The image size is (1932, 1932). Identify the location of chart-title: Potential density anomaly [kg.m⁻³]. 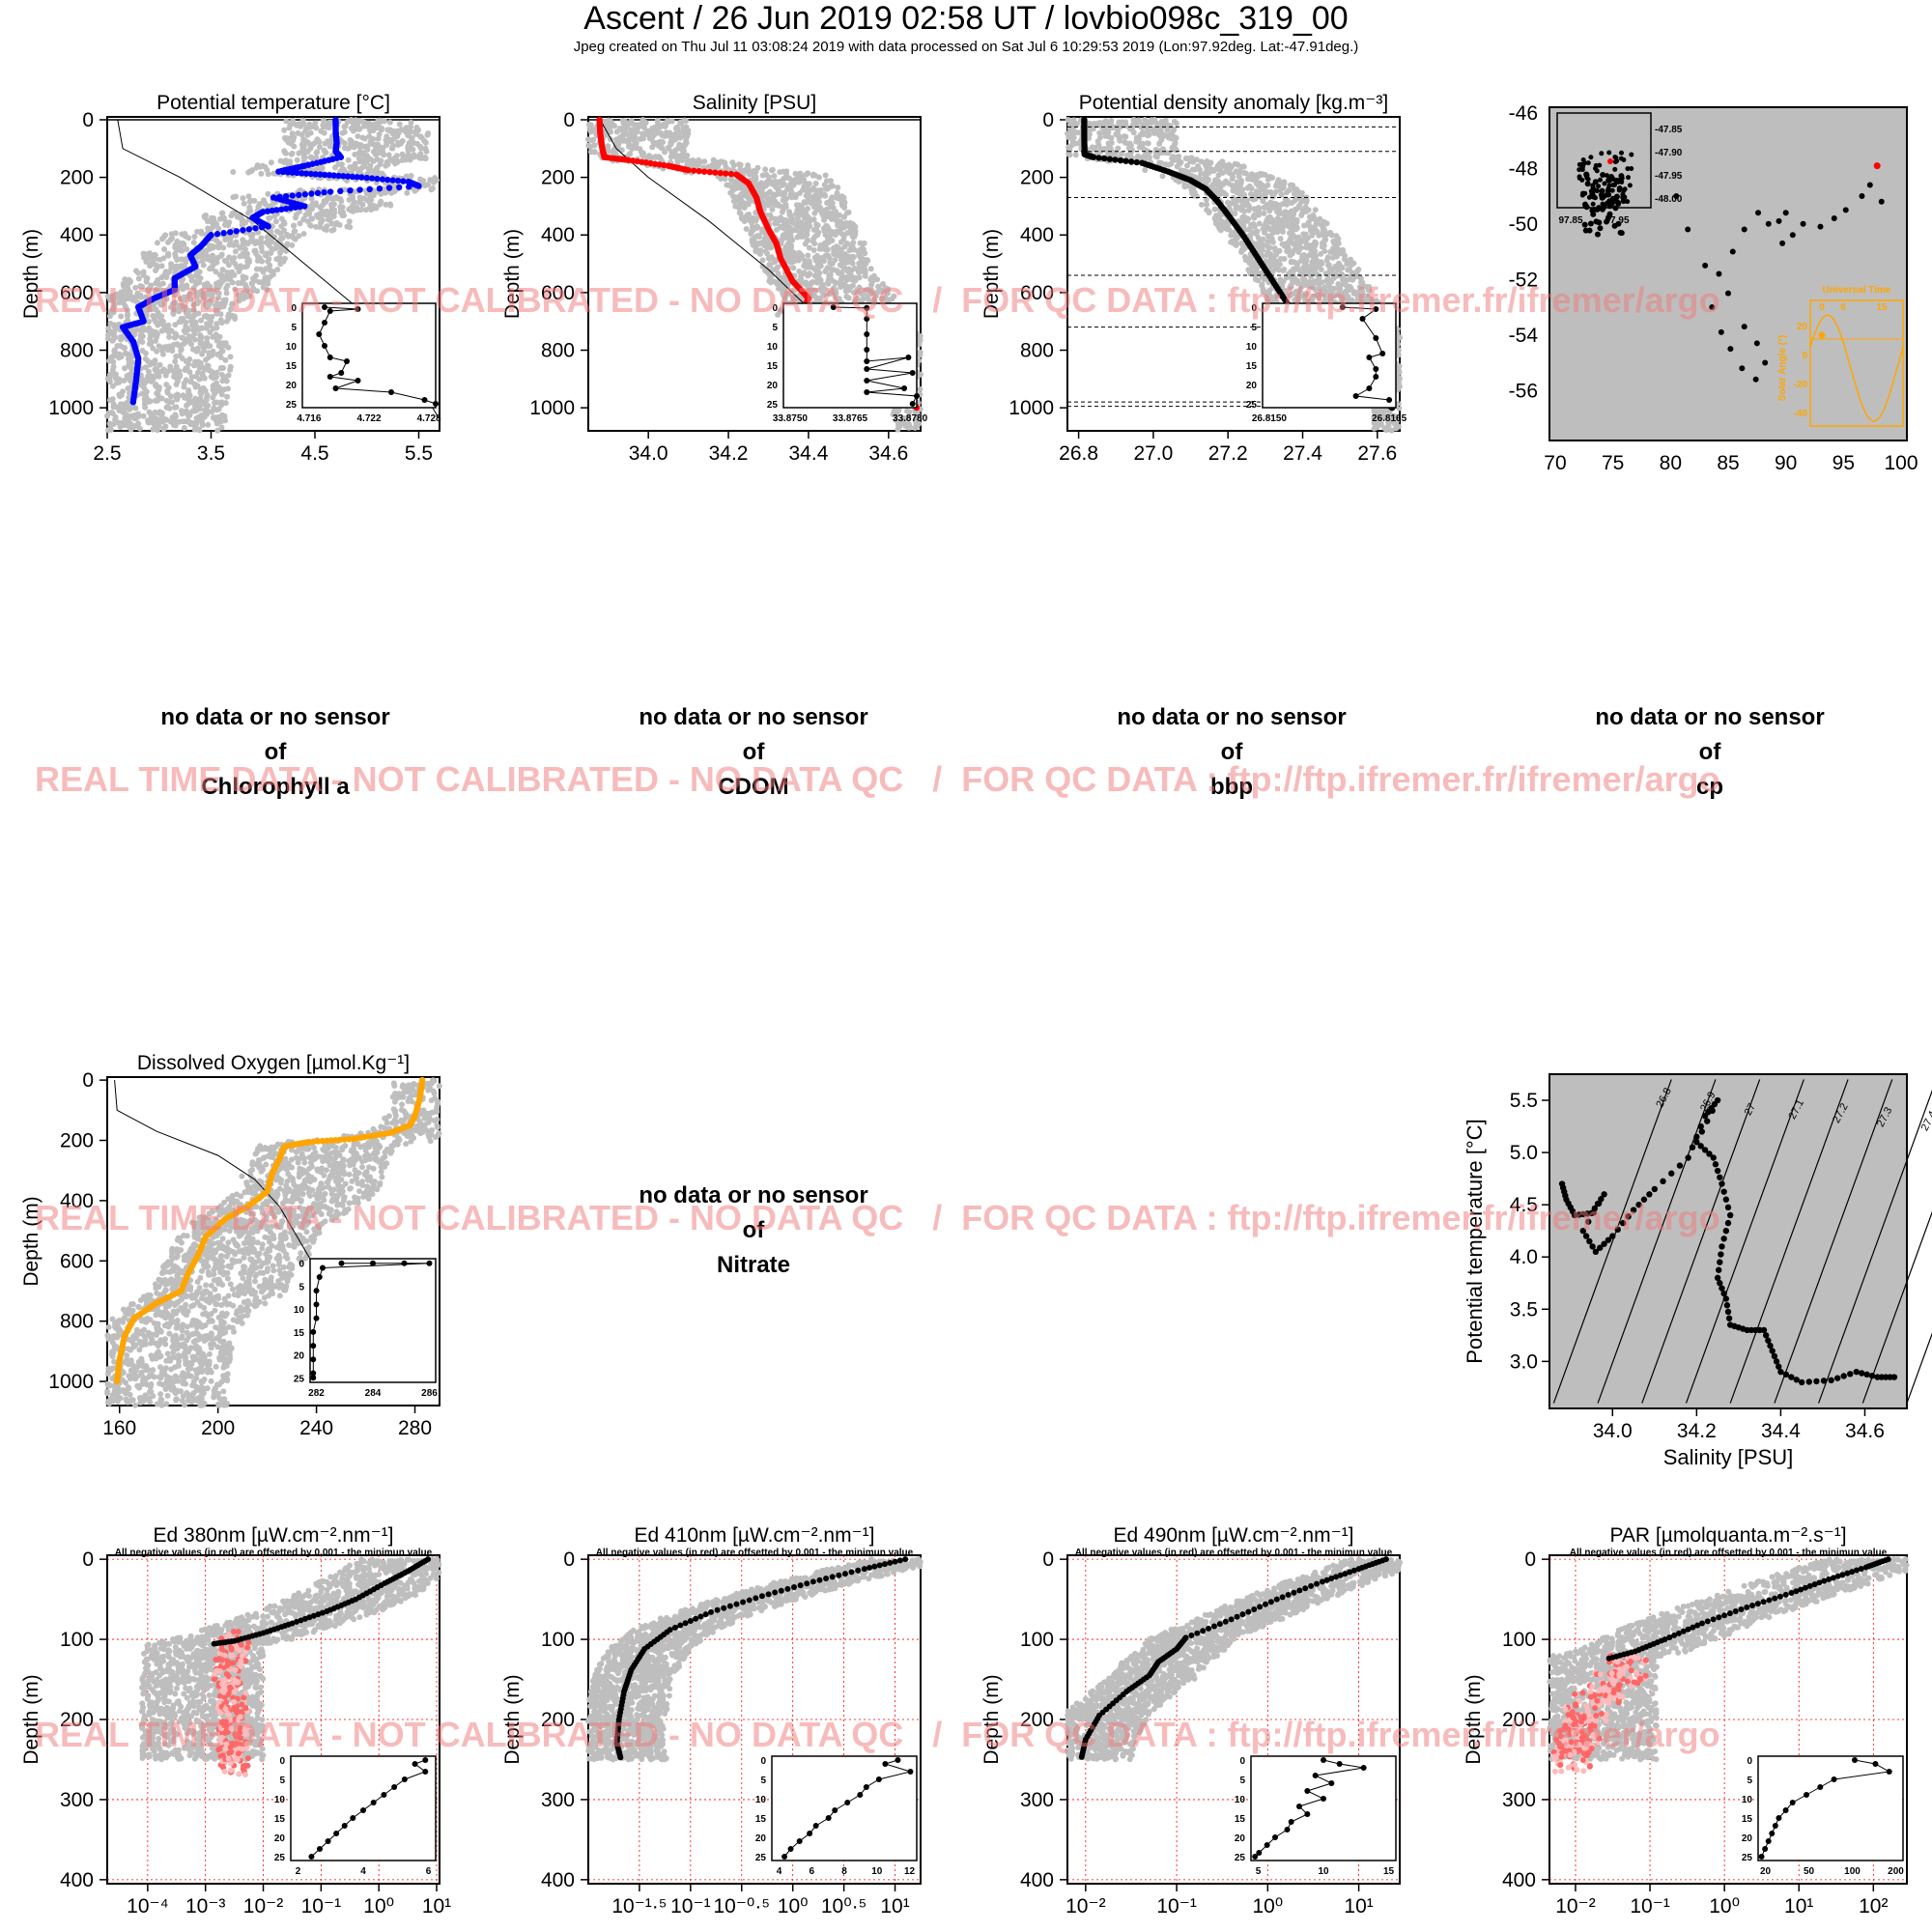
(1233, 103).